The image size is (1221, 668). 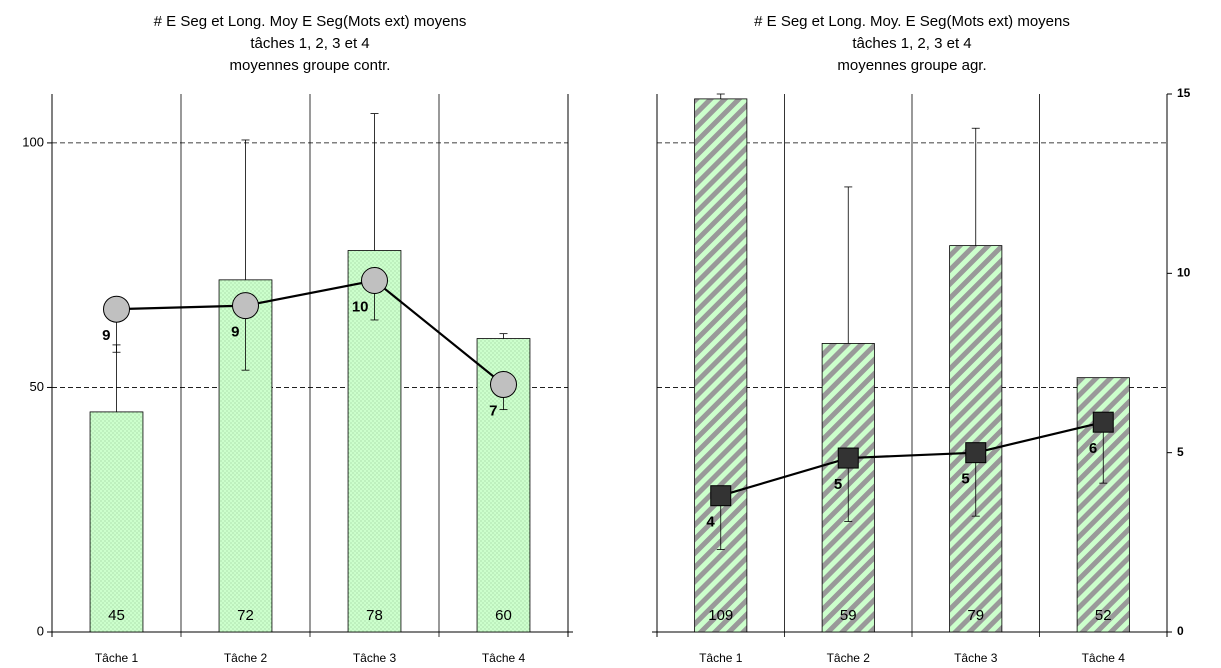 What do you see at coordinates (1180, 452) in the screenshot?
I see `y2-tick-label: 5` at bounding box center [1180, 452].